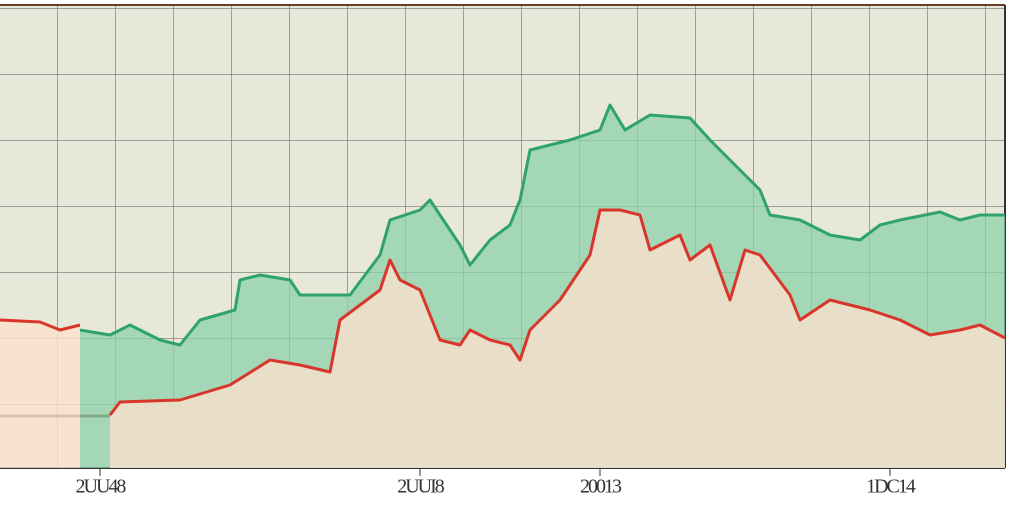 This screenshot has height=512, width=1024. I want to click on x-tick-label: 2UUI8, so click(421, 487).